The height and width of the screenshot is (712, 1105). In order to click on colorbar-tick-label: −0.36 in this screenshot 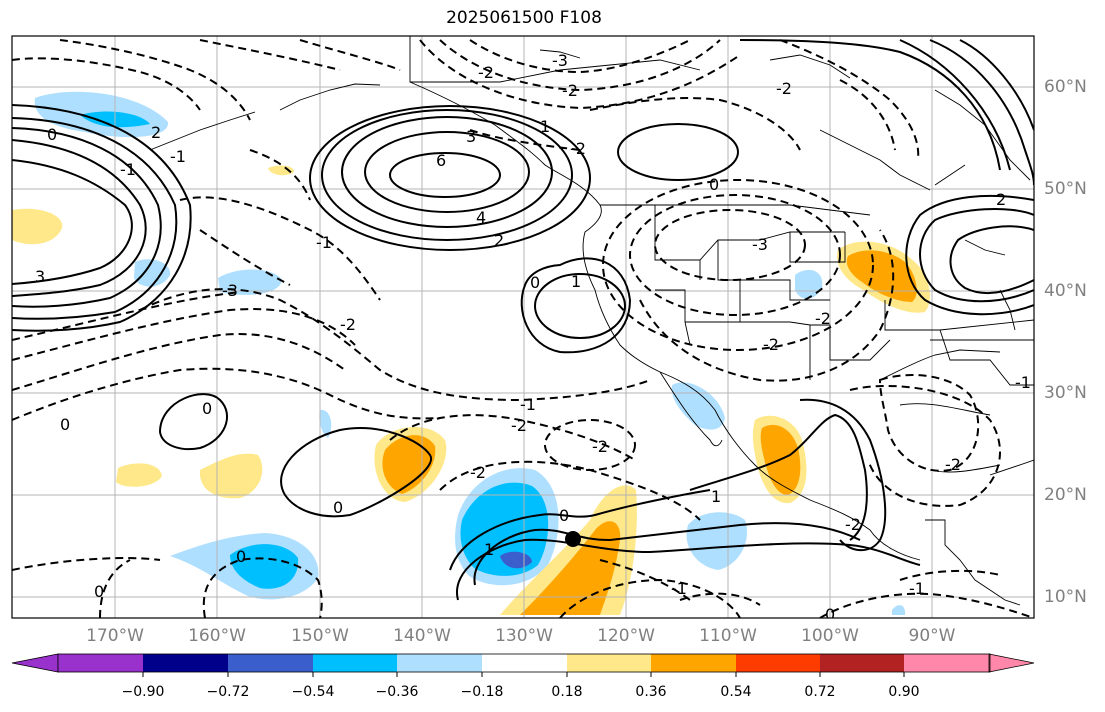, I will do `click(397, 692)`.